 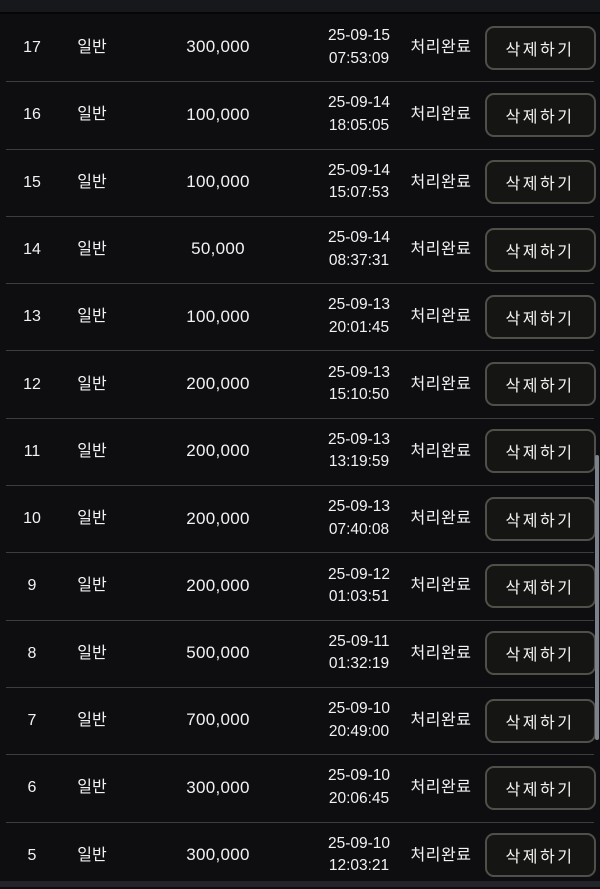 I want to click on row-number: 14, so click(x=32, y=249).